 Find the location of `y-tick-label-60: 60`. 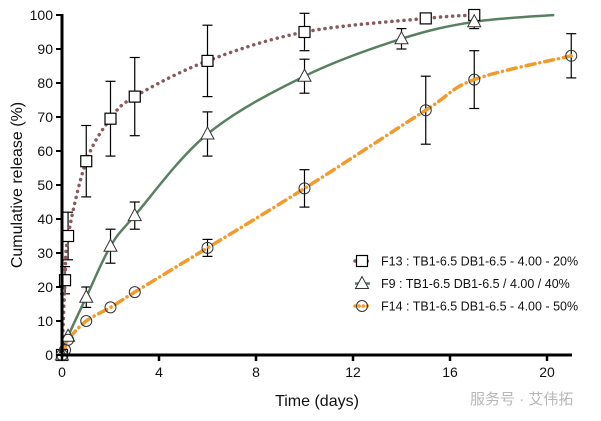

y-tick-label-60: 60 is located at coordinates (45, 151).